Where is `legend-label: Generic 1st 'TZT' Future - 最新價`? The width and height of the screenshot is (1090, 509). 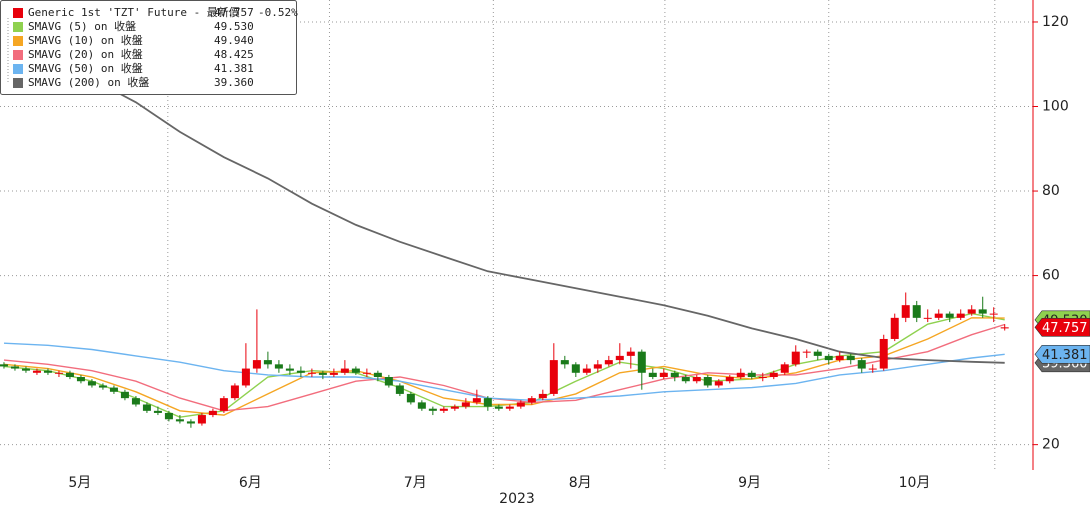 legend-label: Generic 1st 'TZT' Future - 最新價 is located at coordinates (134, 12).